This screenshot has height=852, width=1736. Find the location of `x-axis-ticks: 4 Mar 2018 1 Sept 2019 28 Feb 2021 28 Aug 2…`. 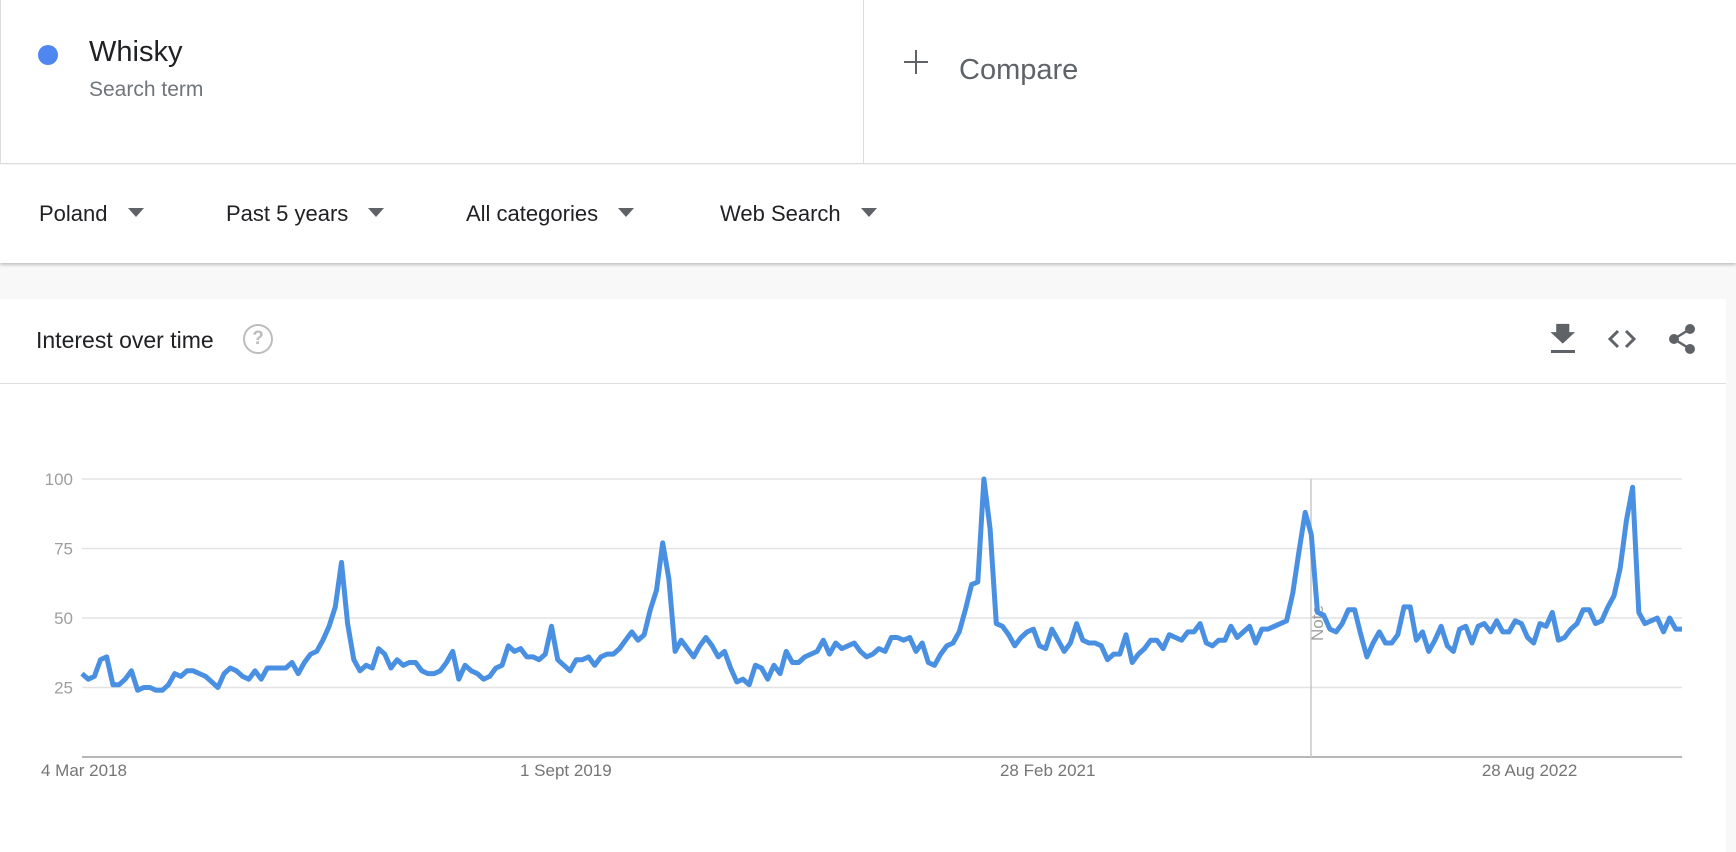

x-axis-ticks: 4 Mar 2018 1 Sept 2019 28 Feb 2021 28 Aug 2… is located at coordinates (809, 770).